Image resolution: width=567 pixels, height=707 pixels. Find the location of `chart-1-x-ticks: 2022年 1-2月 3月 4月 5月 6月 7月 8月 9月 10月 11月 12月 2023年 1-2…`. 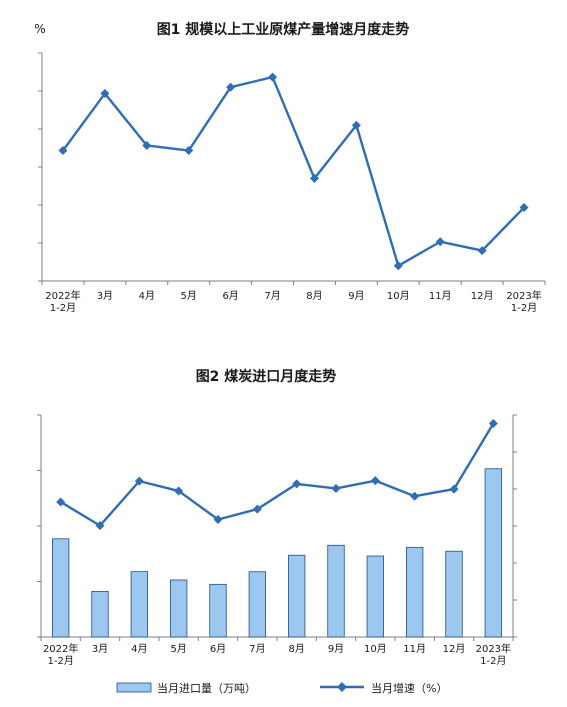

chart-1-x-ticks: 2022年 1-2月 3月 4月 5月 6月 7月 8月 9月 10月 11月 12月 2023年 1-2… is located at coordinates (293, 297).